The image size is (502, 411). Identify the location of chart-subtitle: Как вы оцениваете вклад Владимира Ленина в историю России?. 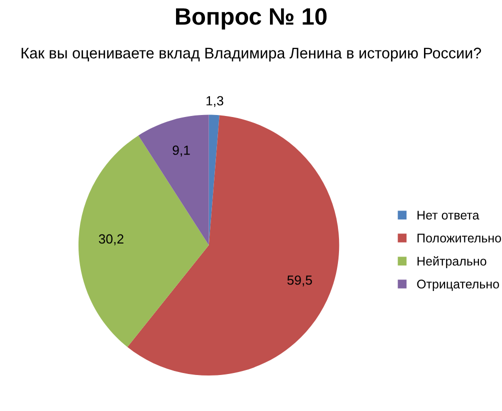
(252, 55).